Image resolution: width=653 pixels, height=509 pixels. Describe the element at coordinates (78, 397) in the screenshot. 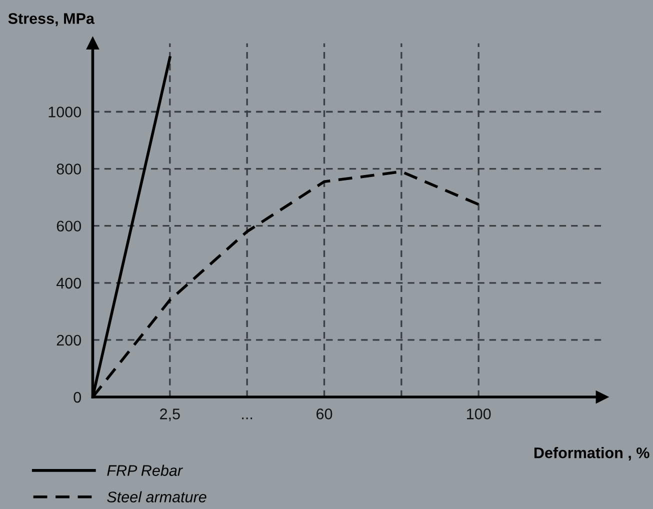

I see `y-tick-label: 0` at that location.